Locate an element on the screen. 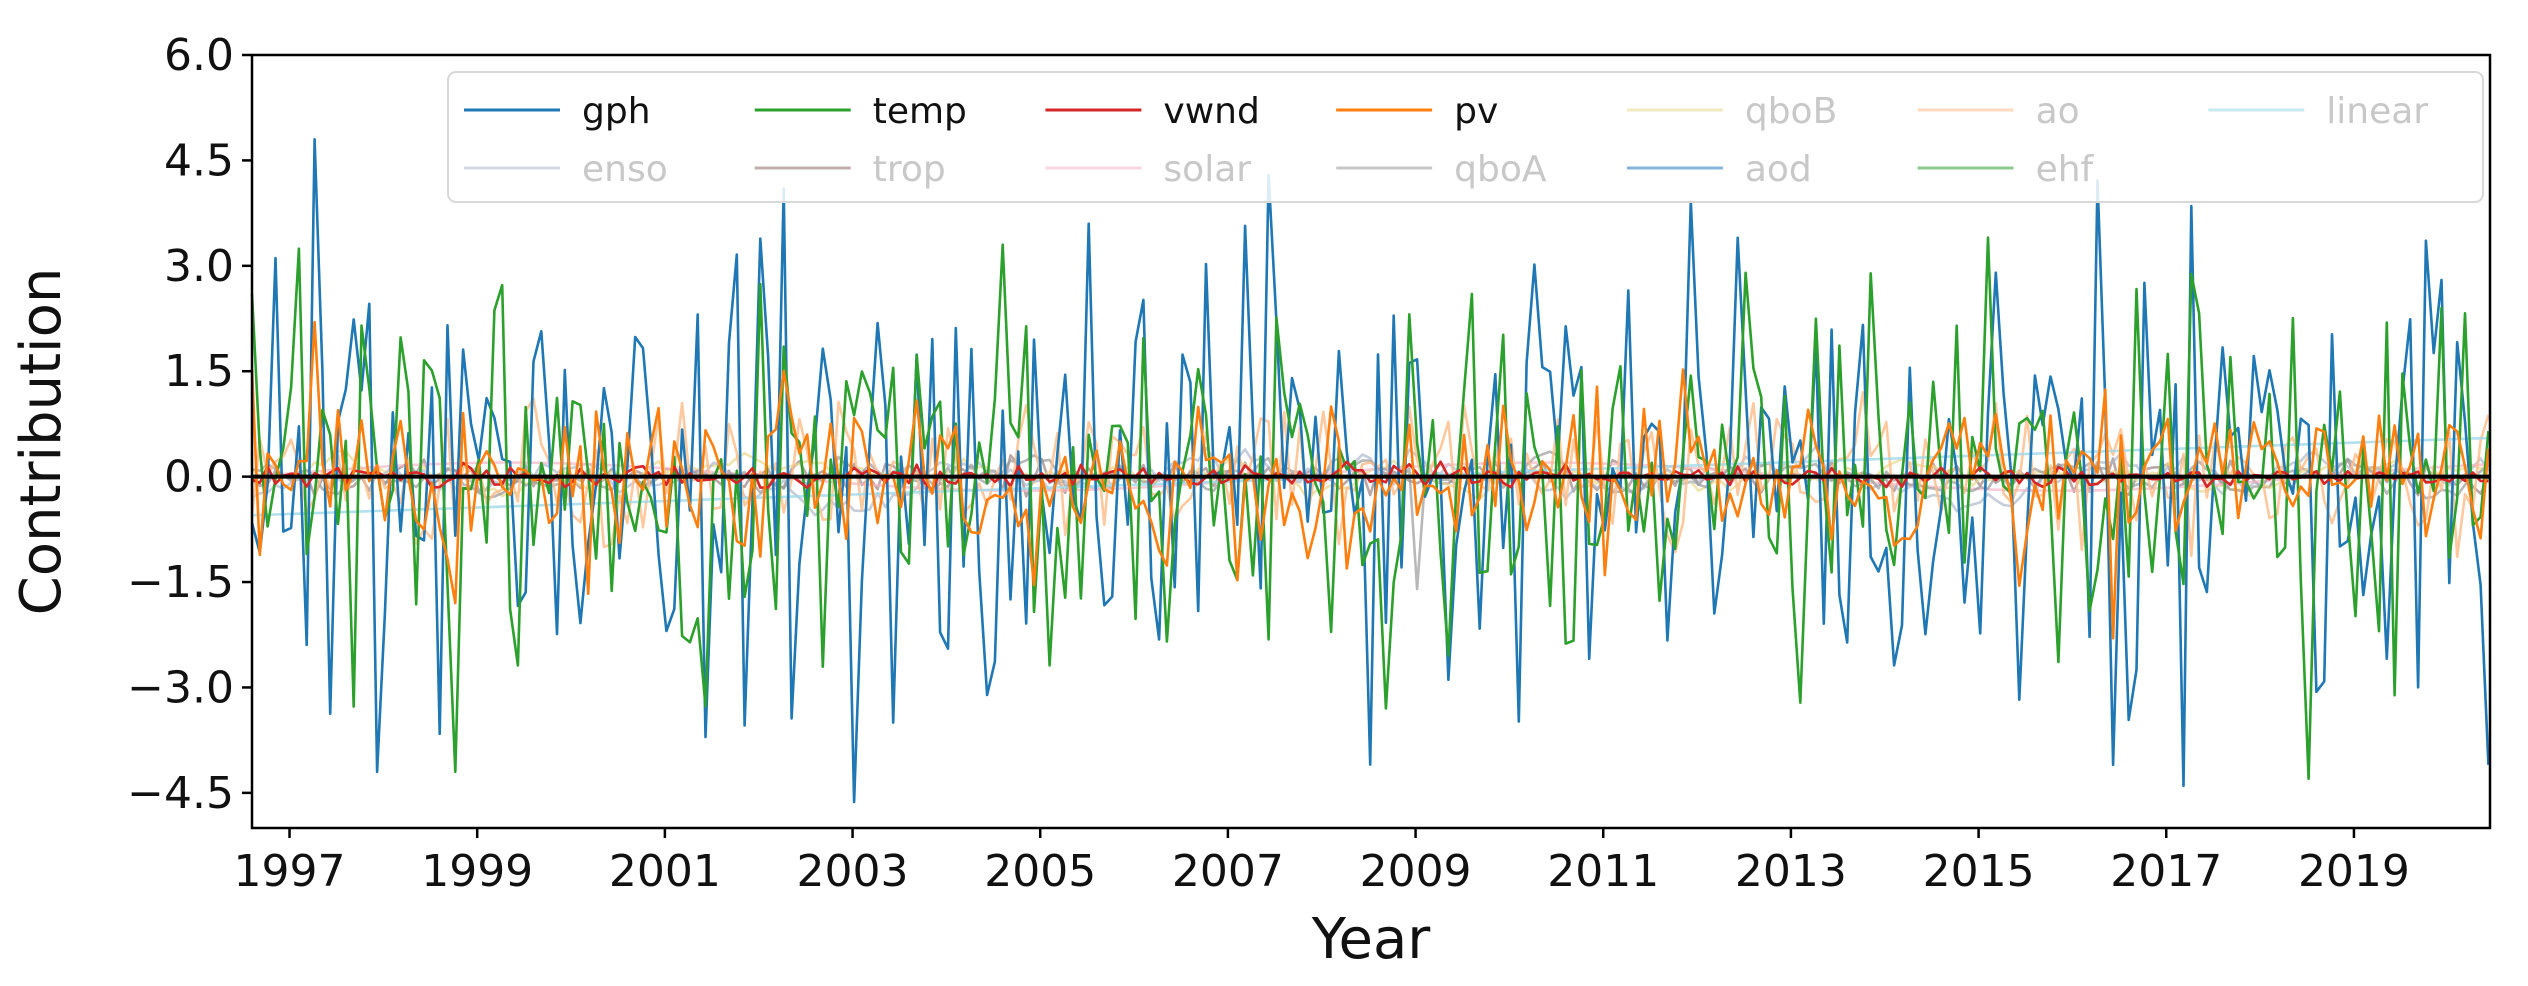 The width and height of the screenshot is (2528, 986). x-tick-label: 2007 is located at coordinates (1228, 871).